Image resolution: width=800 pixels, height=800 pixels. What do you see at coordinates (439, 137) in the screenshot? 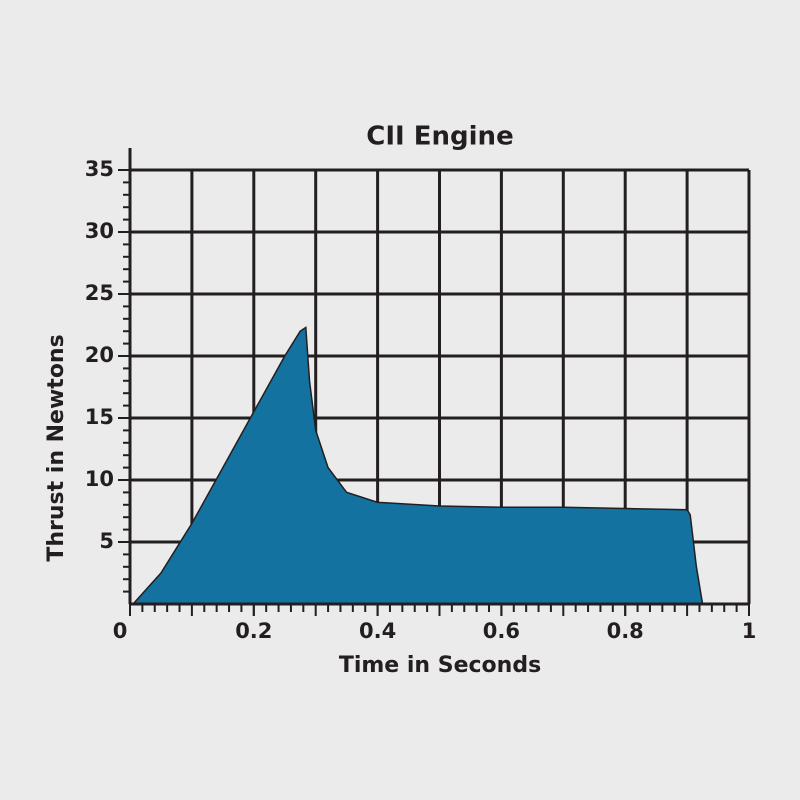
I see `chart-title: CII Engine` at bounding box center [439, 137].